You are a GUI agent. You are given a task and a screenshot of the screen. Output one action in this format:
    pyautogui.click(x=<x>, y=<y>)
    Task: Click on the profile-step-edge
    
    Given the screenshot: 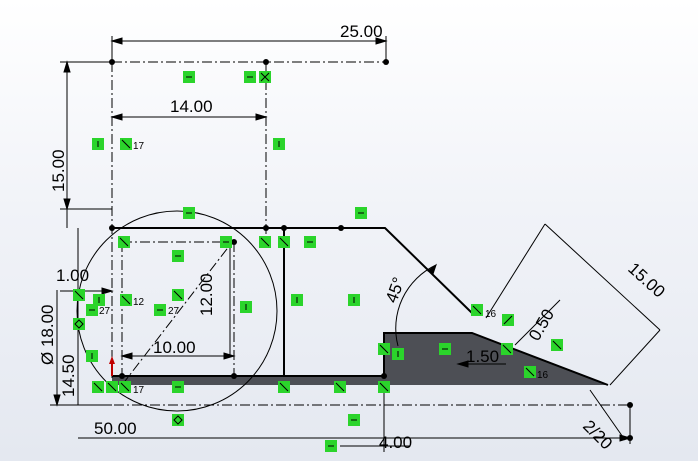 What is the action you would take?
    pyautogui.click(x=360, y=359)
    